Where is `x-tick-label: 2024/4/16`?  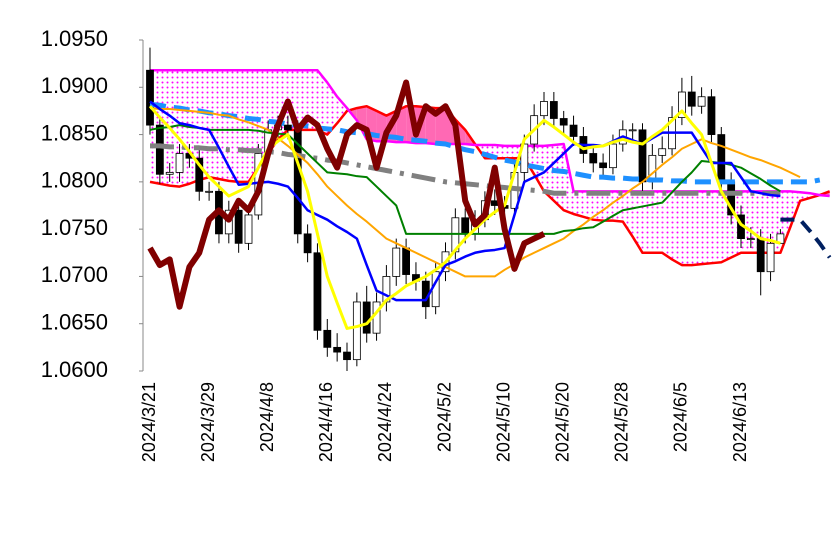
x-tick-label: 2024/4/16 is located at coordinates (326, 422).